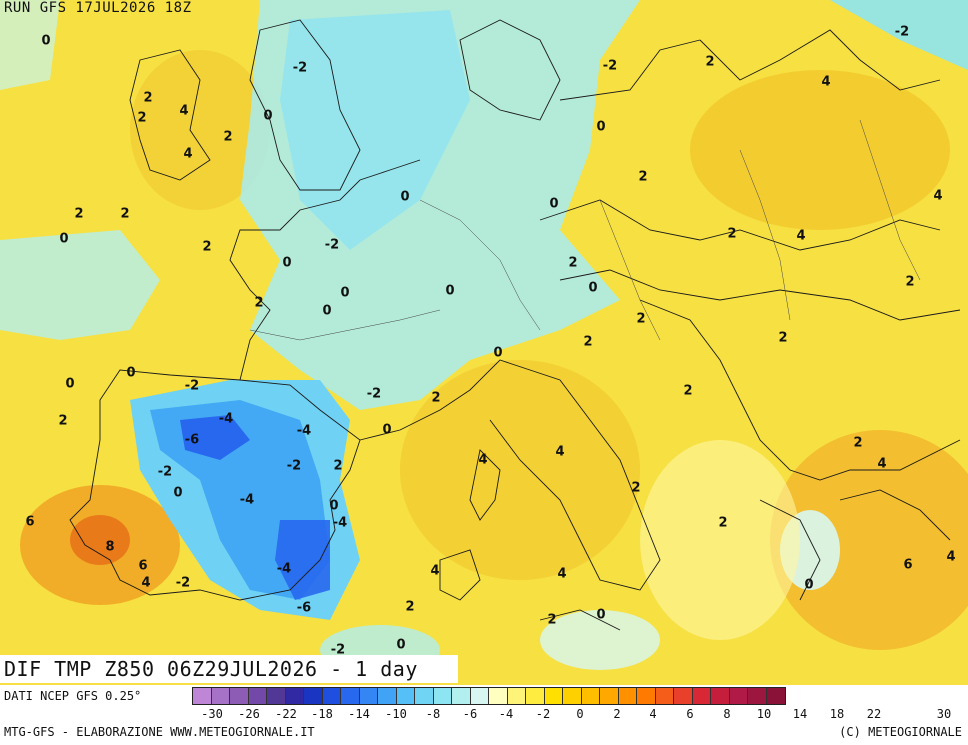  Describe the element at coordinates (900, 732) in the screenshot. I see `credit-right: (C) METEOGIORNALE` at that location.